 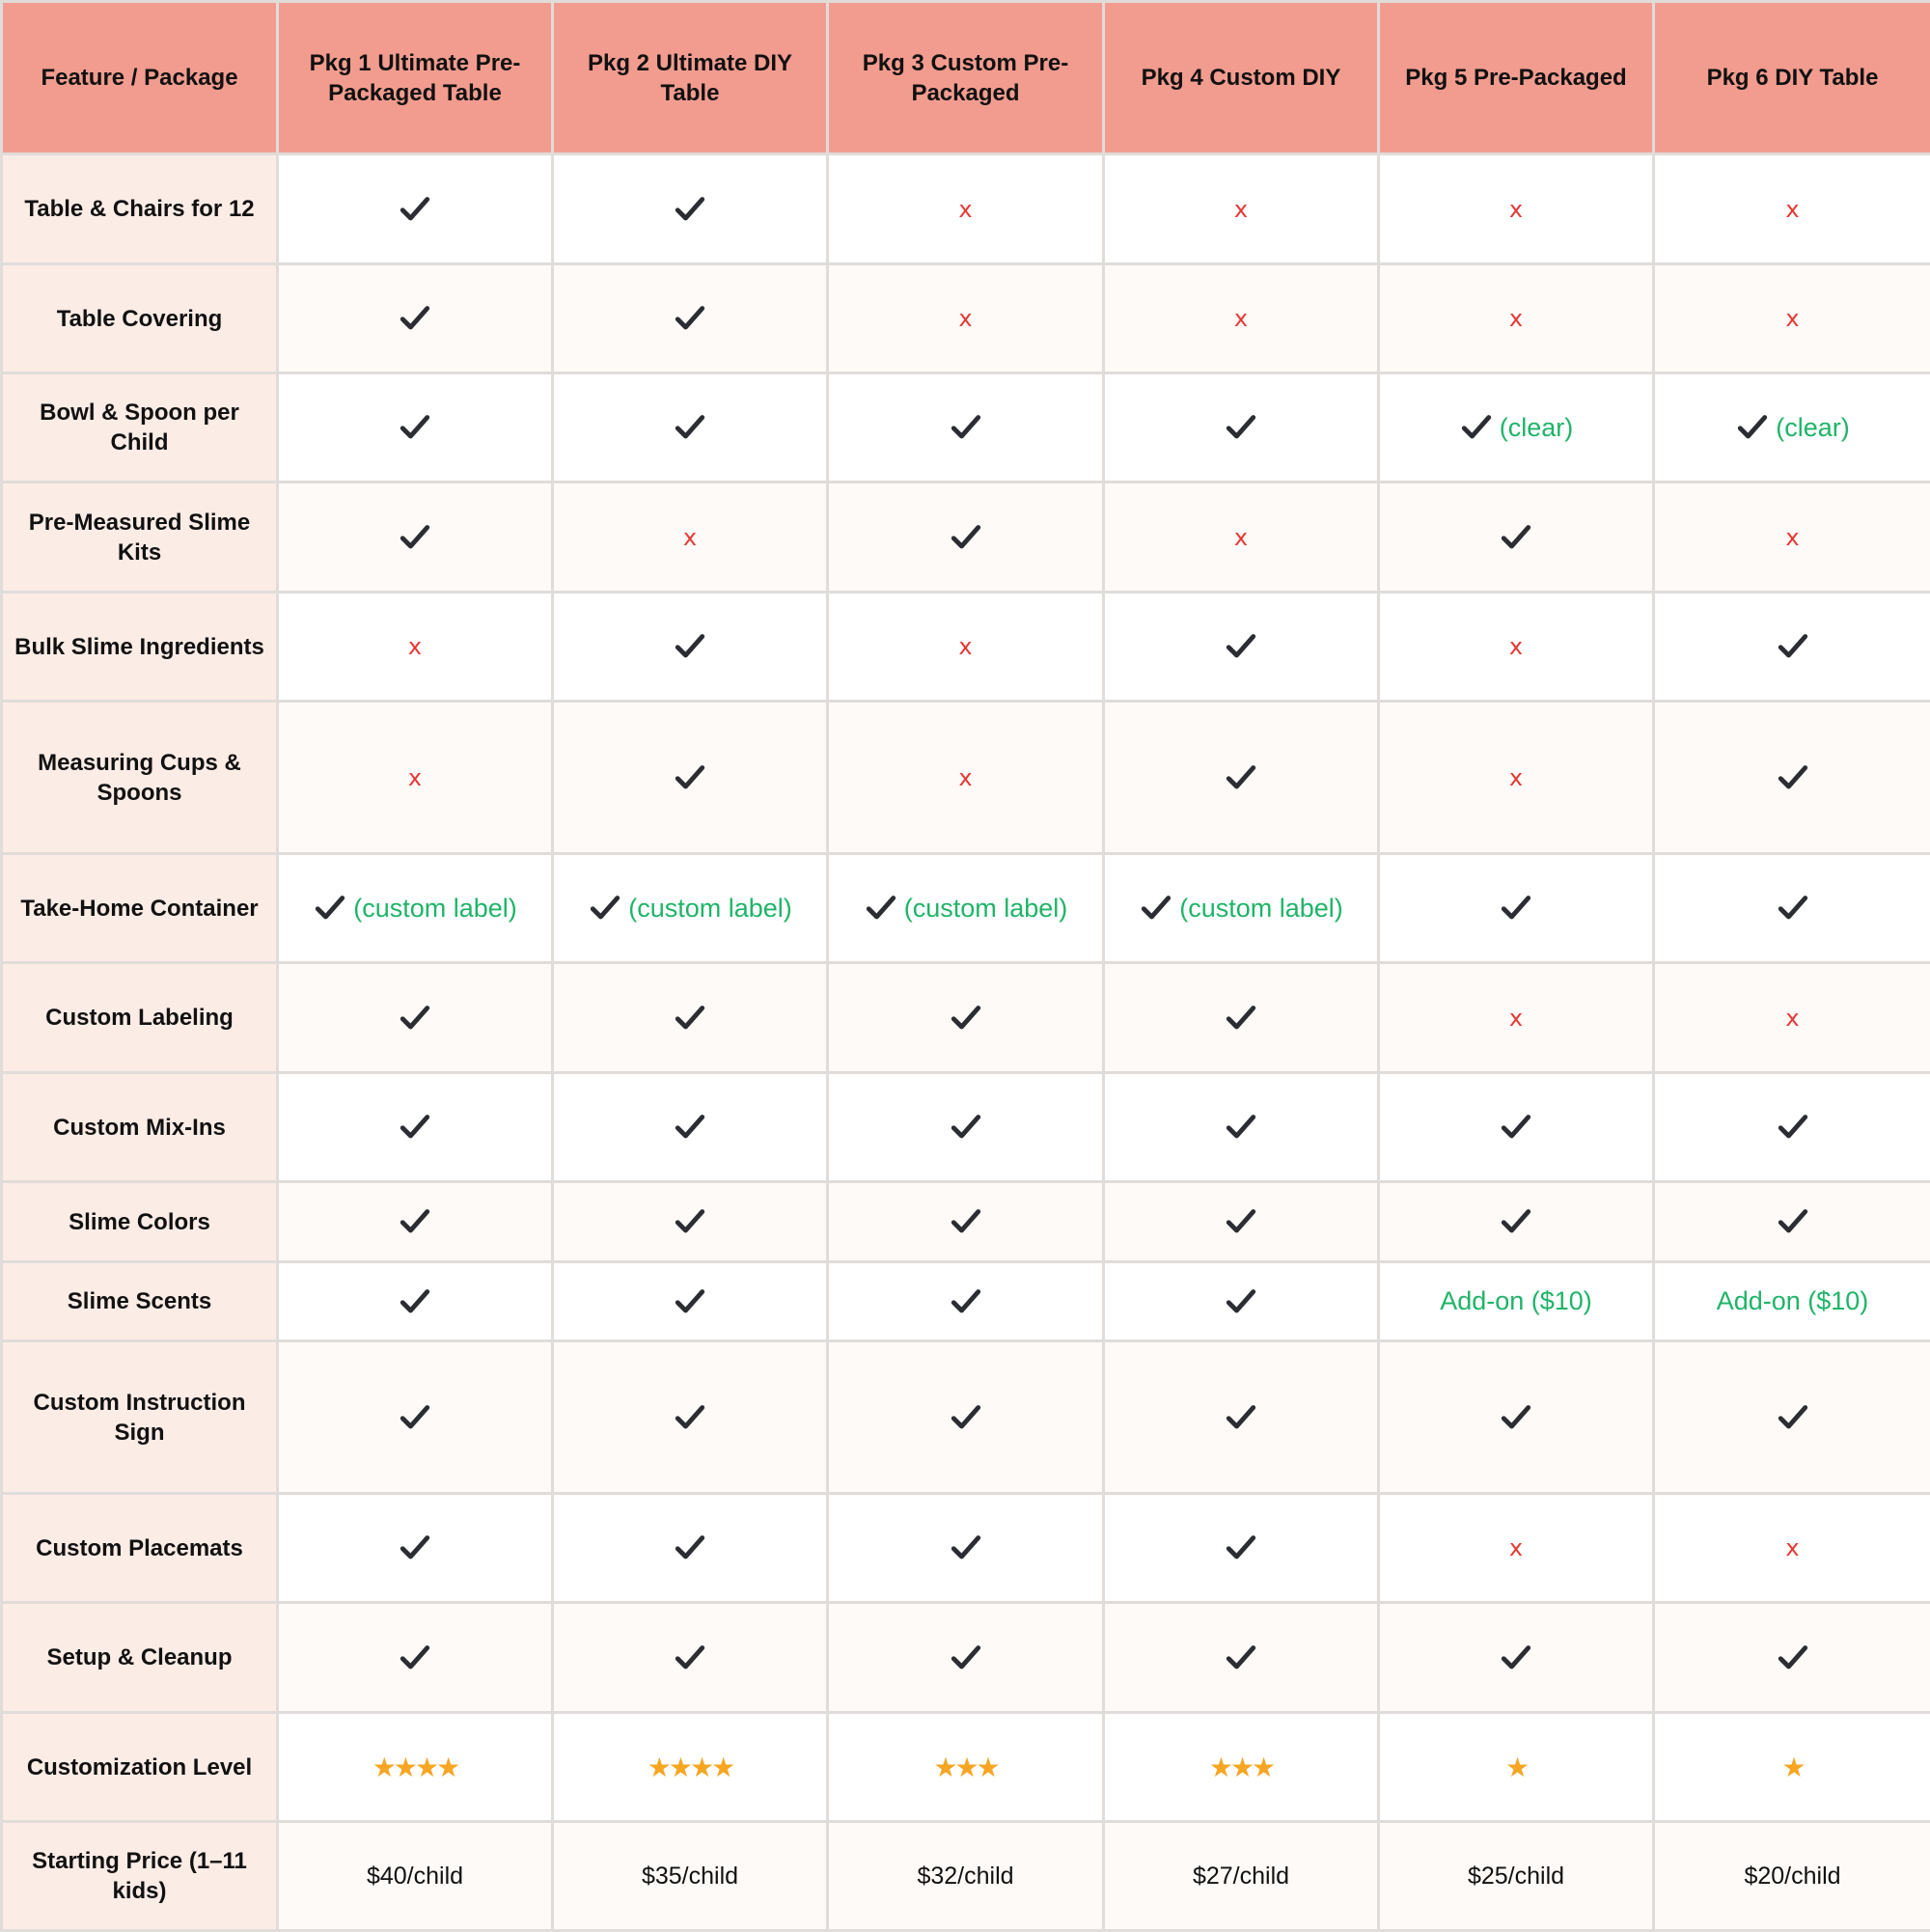 I want to click on feature-label: Measuring Cups & Spoons, so click(x=140, y=778).